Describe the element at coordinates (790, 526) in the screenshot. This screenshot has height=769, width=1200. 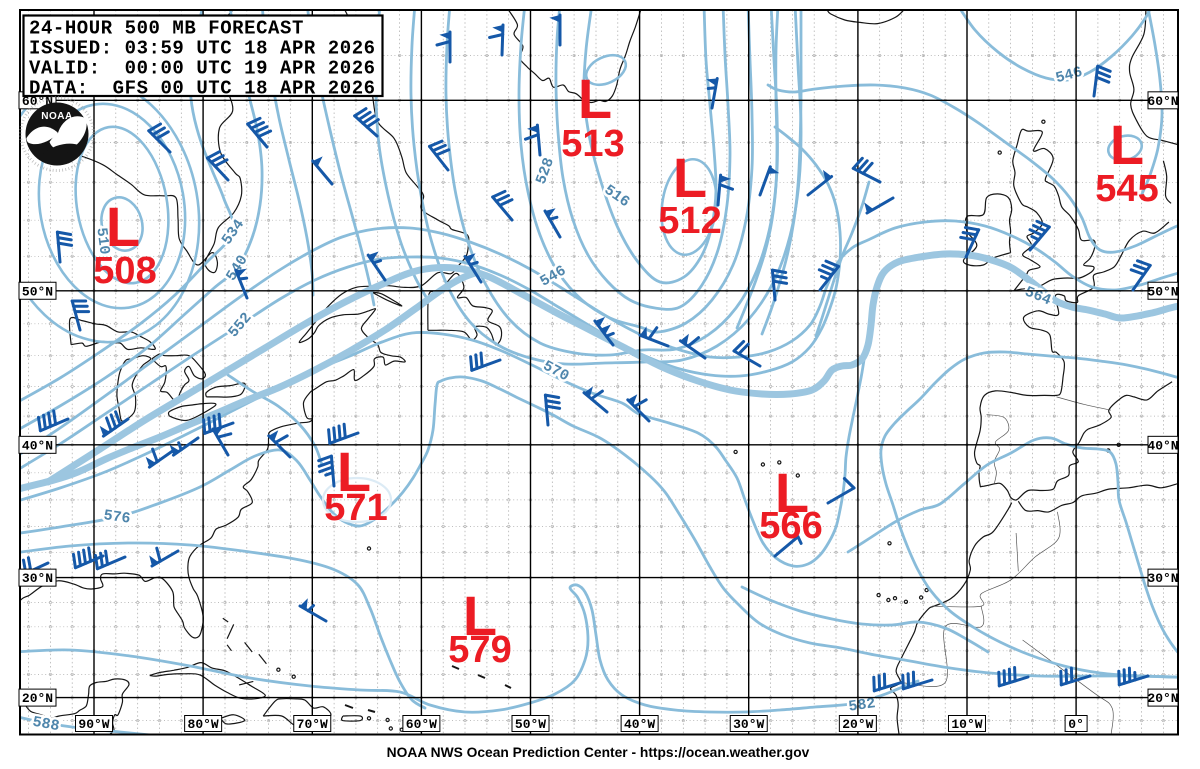
I see `svg-text: 566` at that location.